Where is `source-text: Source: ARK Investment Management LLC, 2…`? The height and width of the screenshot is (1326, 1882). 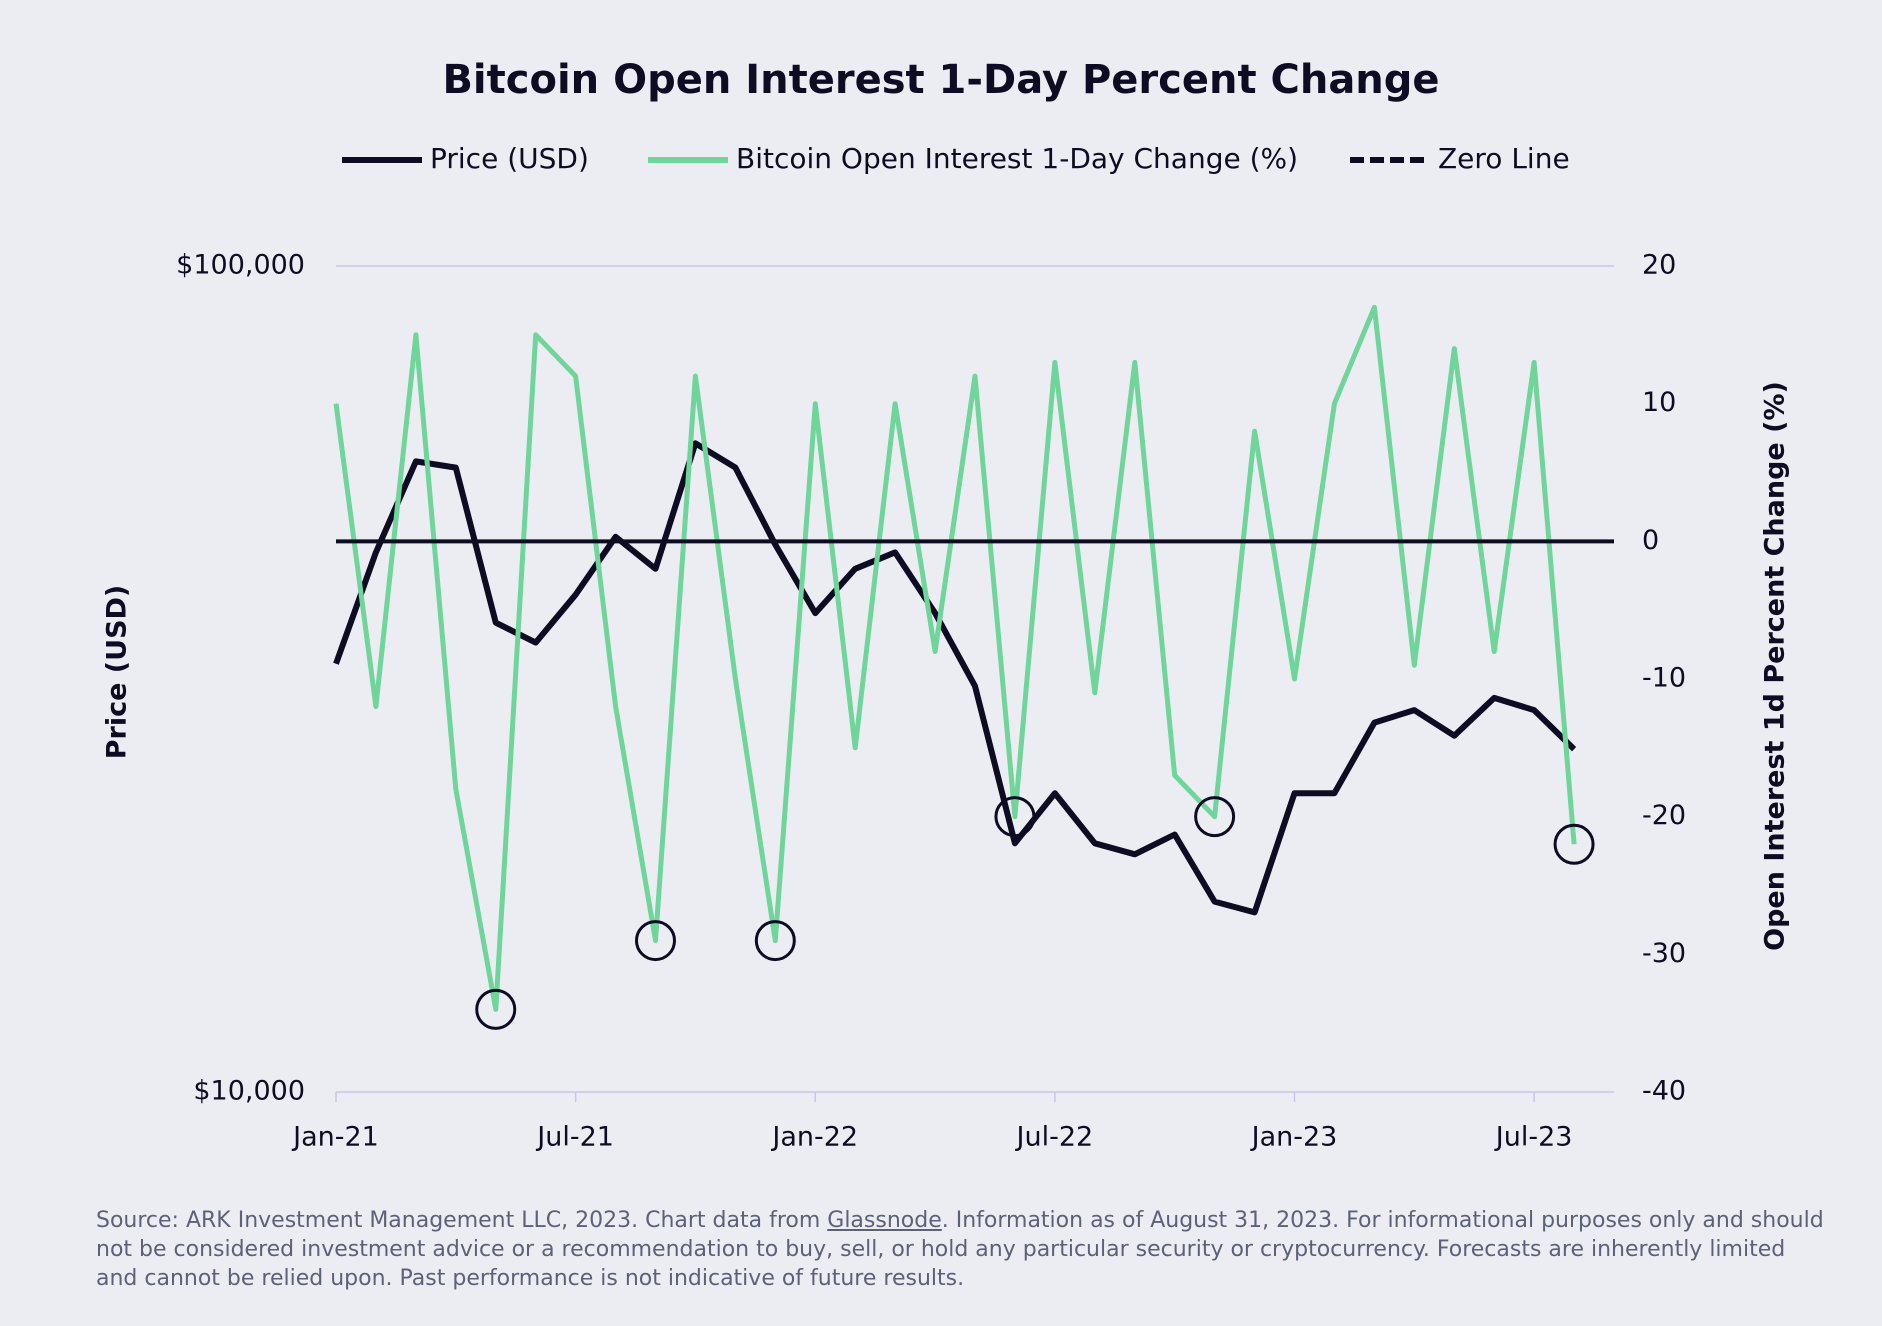
source-text: Source: ARK Investment Management LLC, 2… is located at coordinates (462, 1220).